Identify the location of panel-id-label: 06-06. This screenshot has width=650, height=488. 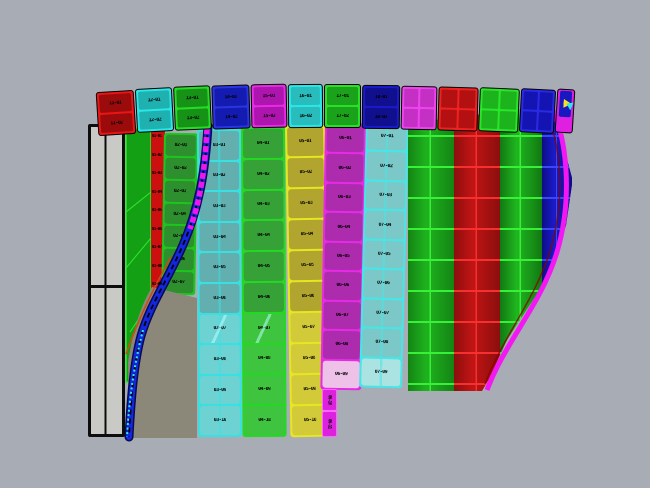
(342, 286).